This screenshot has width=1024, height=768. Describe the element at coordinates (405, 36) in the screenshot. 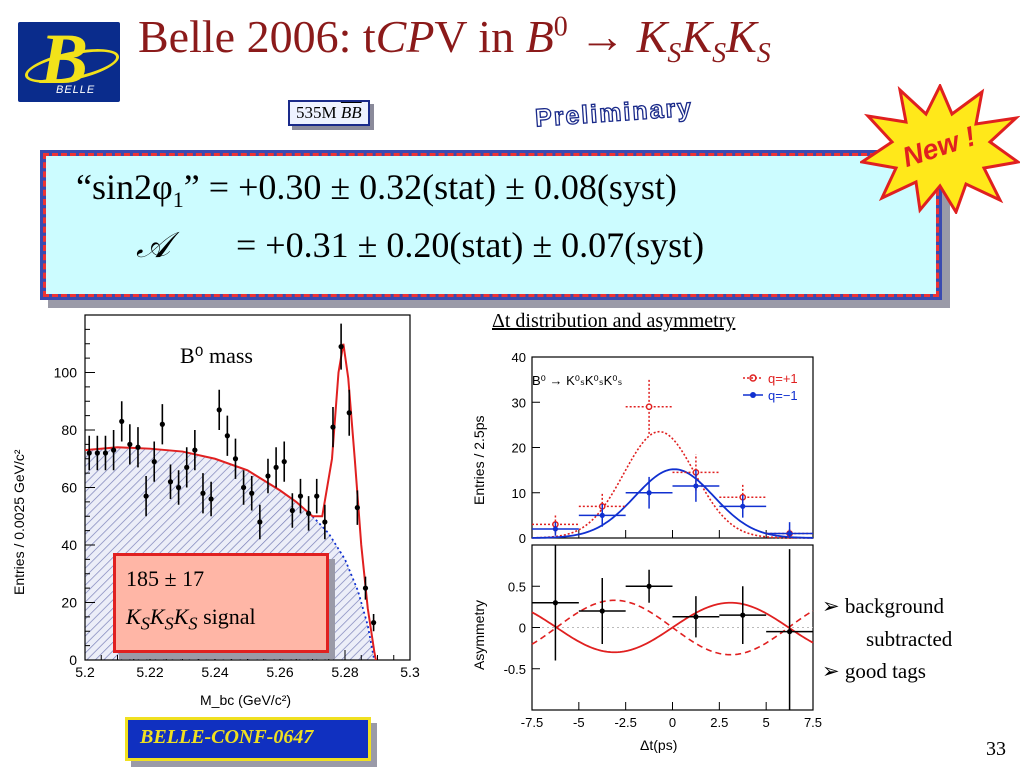

I see `title-cp: CP` at that location.